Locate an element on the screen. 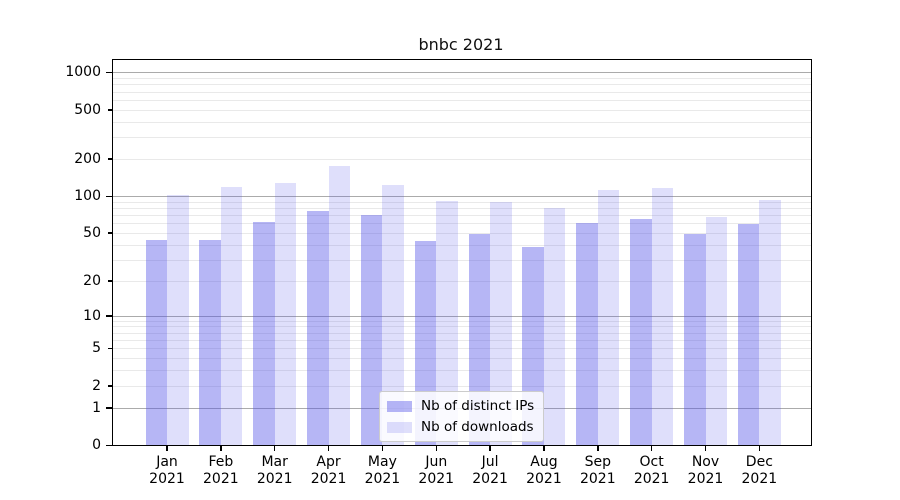 The width and height of the screenshot is (900, 500). x-tick-label-jan: Jan 2021 is located at coordinates (167, 470).